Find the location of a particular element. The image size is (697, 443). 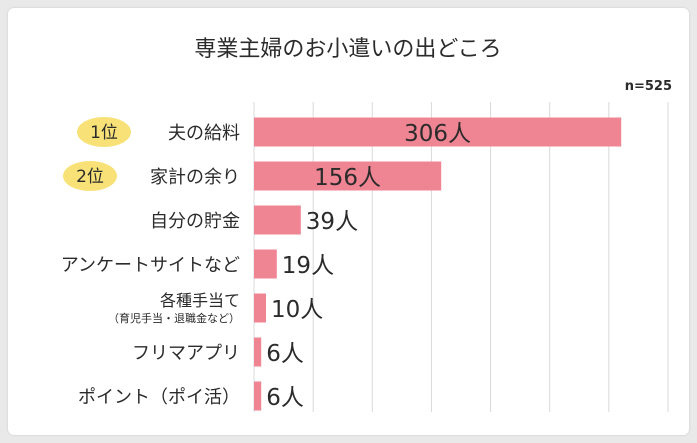

value-label: 19人 is located at coordinates (308, 266).